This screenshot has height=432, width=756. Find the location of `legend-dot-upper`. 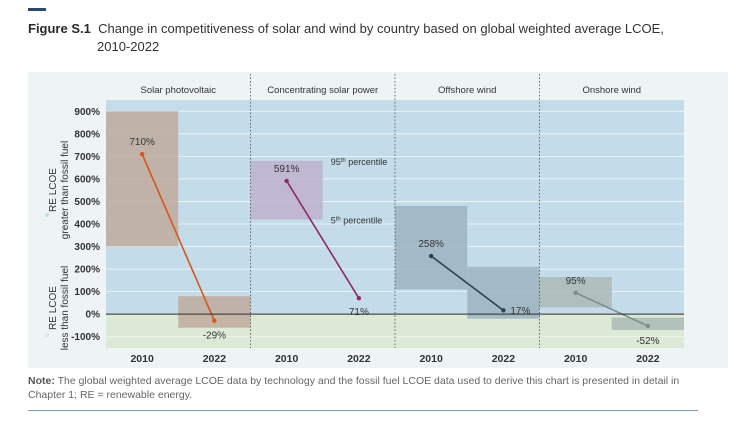

legend-dot-upper is located at coordinates (47, 215).